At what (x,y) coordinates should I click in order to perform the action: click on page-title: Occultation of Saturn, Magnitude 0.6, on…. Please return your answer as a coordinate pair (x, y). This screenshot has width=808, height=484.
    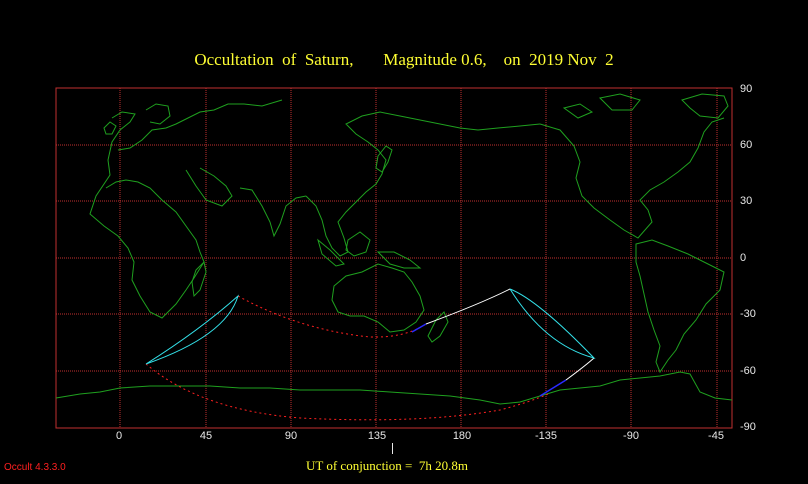
    Looking at the image, I should click on (404, 59).